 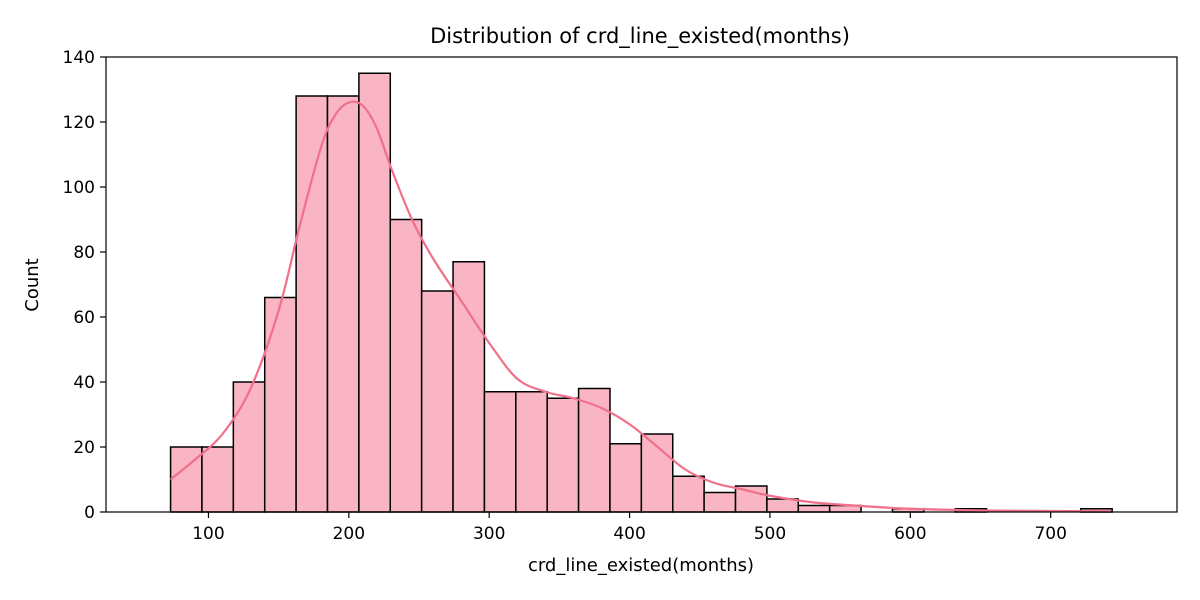 I want to click on y-tick-label: 140, so click(x=79, y=58).